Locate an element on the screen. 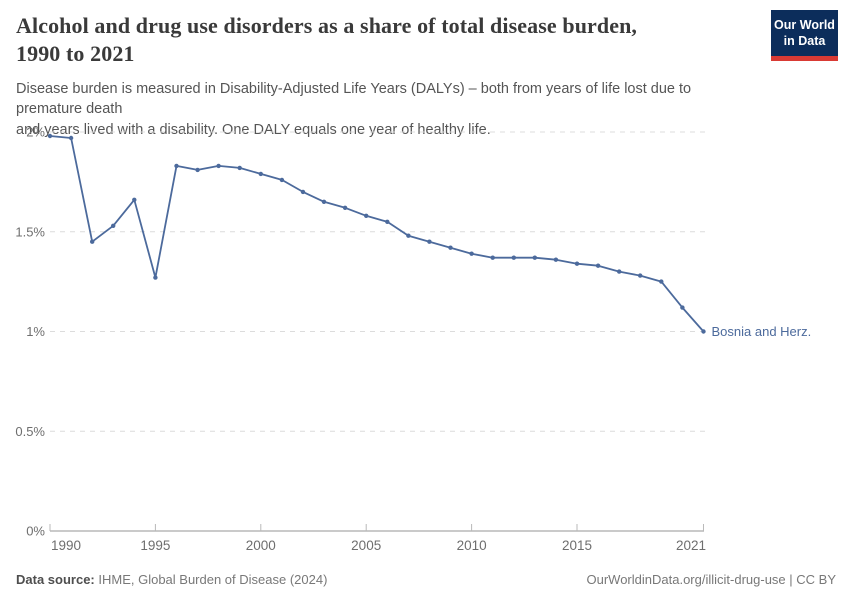 This screenshot has width=850, height=600. x-axis-label: 1995 is located at coordinates (155, 545).